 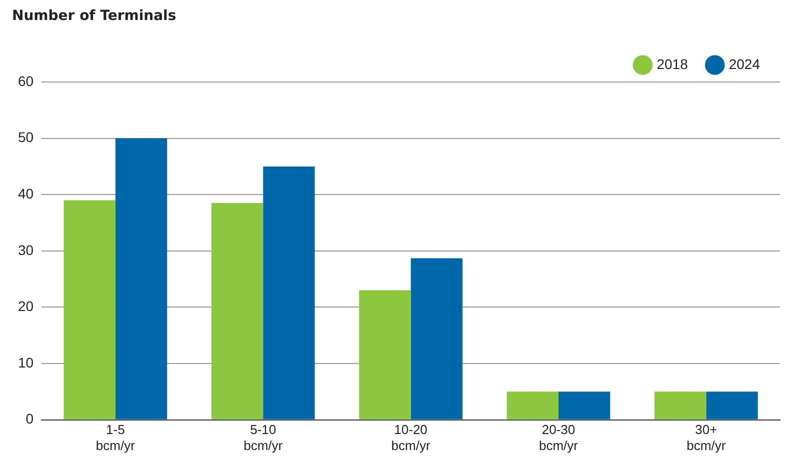 I want to click on y-axis-title: Number of Terminals, so click(x=94, y=16).